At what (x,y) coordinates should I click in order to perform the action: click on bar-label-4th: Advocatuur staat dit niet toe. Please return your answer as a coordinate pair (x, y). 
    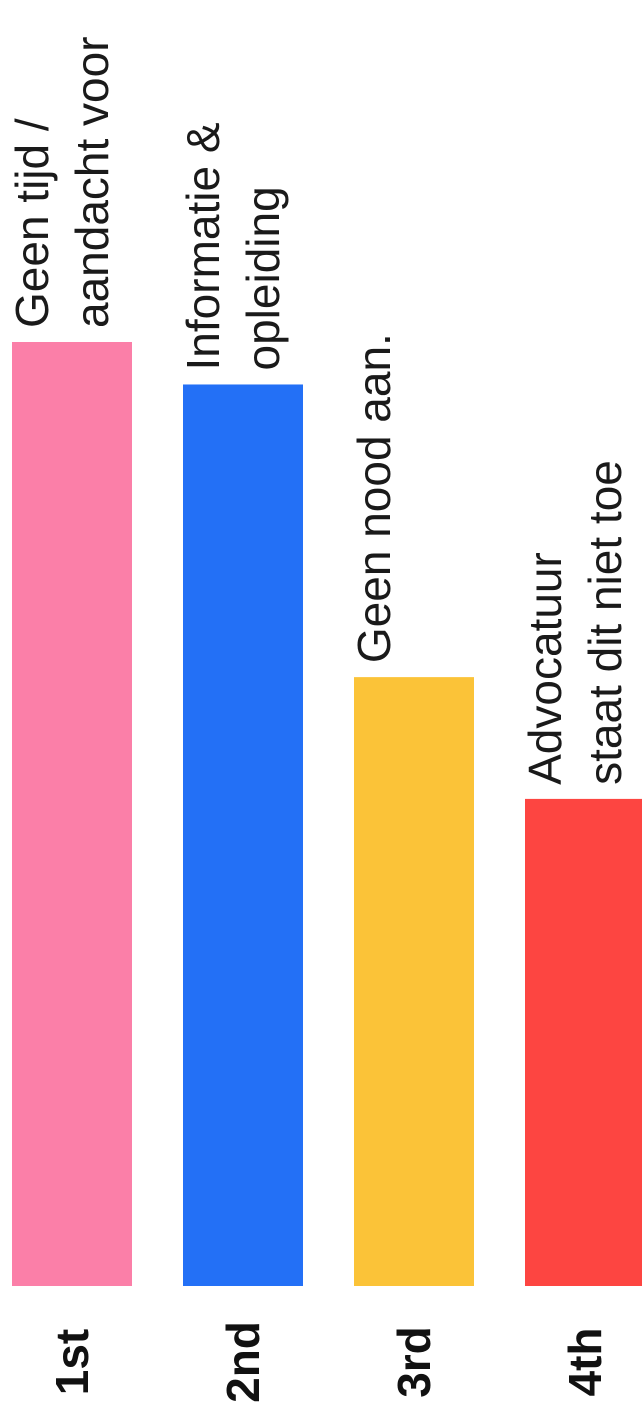
    Looking at the image, I should click on (575, 622).